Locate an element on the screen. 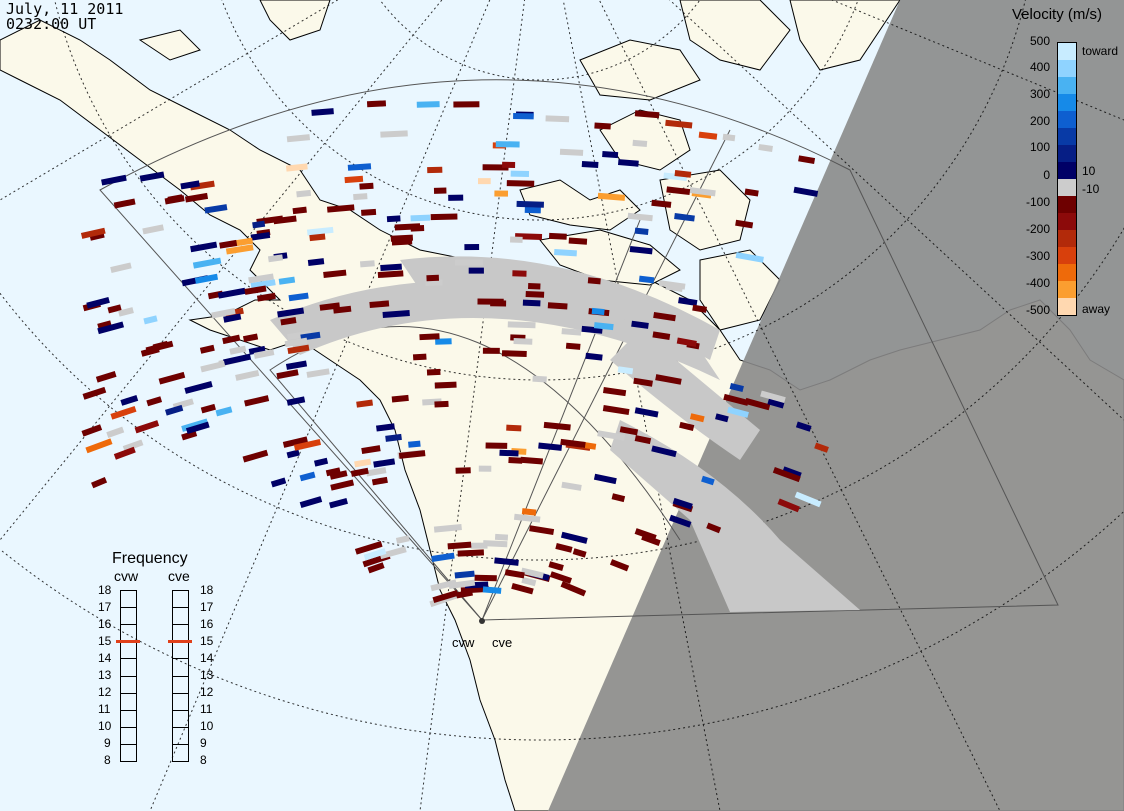 Image resolution: width=1124 pixels, height=811 pixels. date-label: July, 11 2011 is located at coordinates (65, 9).